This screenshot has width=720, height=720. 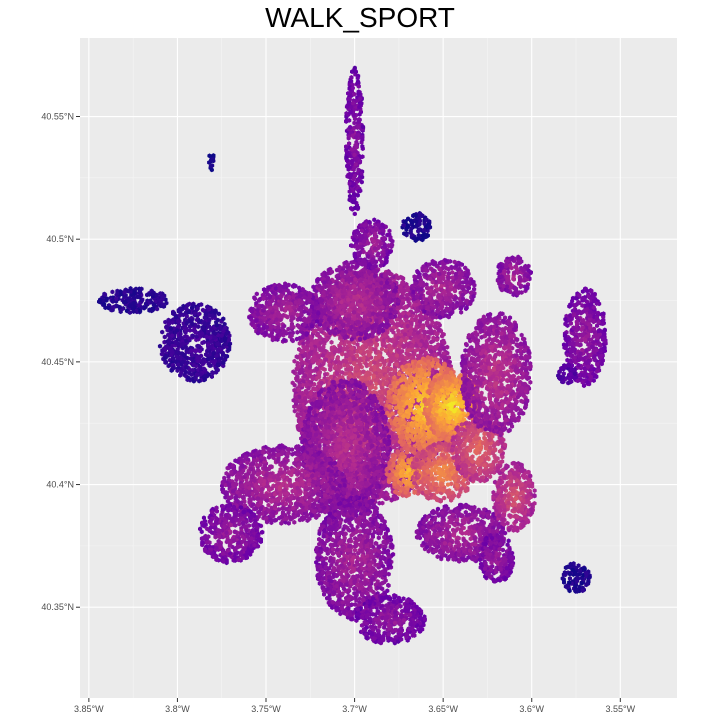 I want to click on map-title: WALK_SPORT, so click(x=360, y=17).